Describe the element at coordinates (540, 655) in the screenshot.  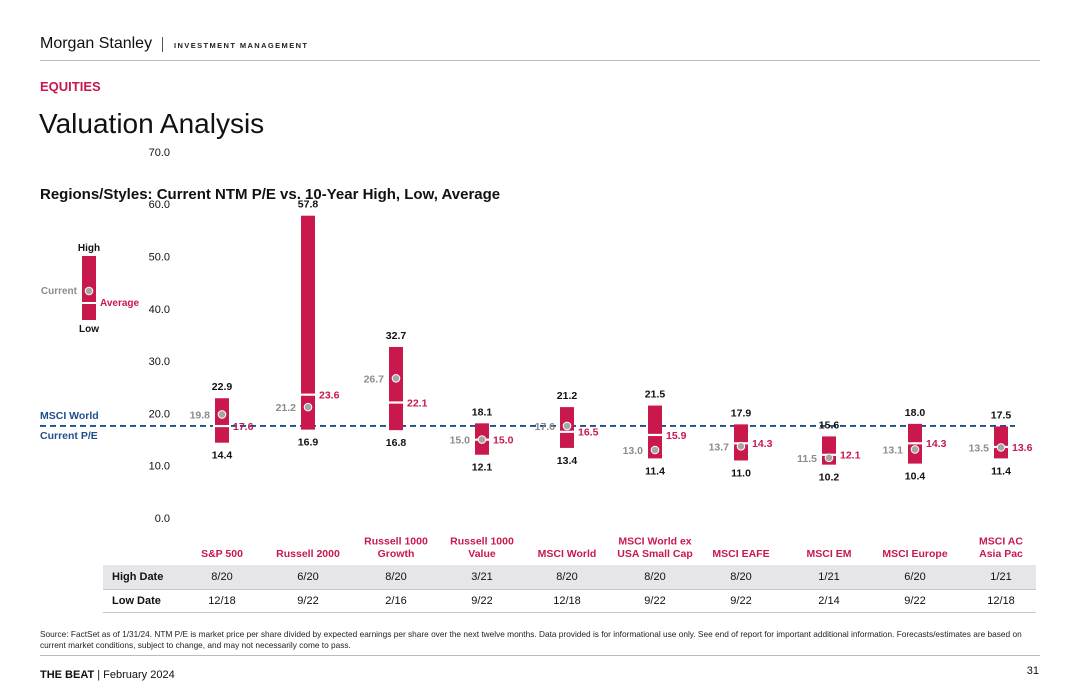
I see `footer-rule` at that location.